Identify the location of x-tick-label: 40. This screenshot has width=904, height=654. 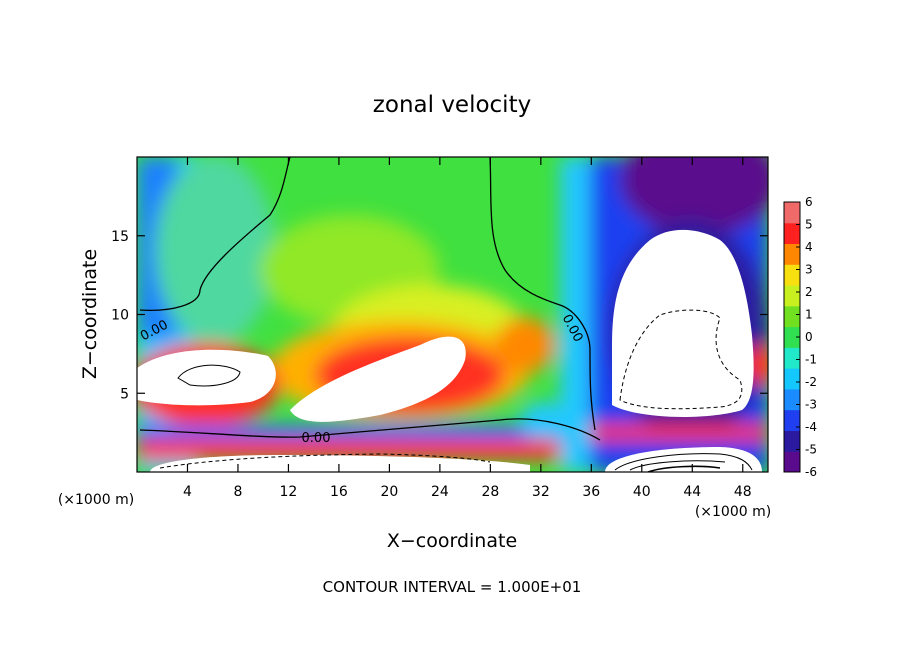
(642, 492).